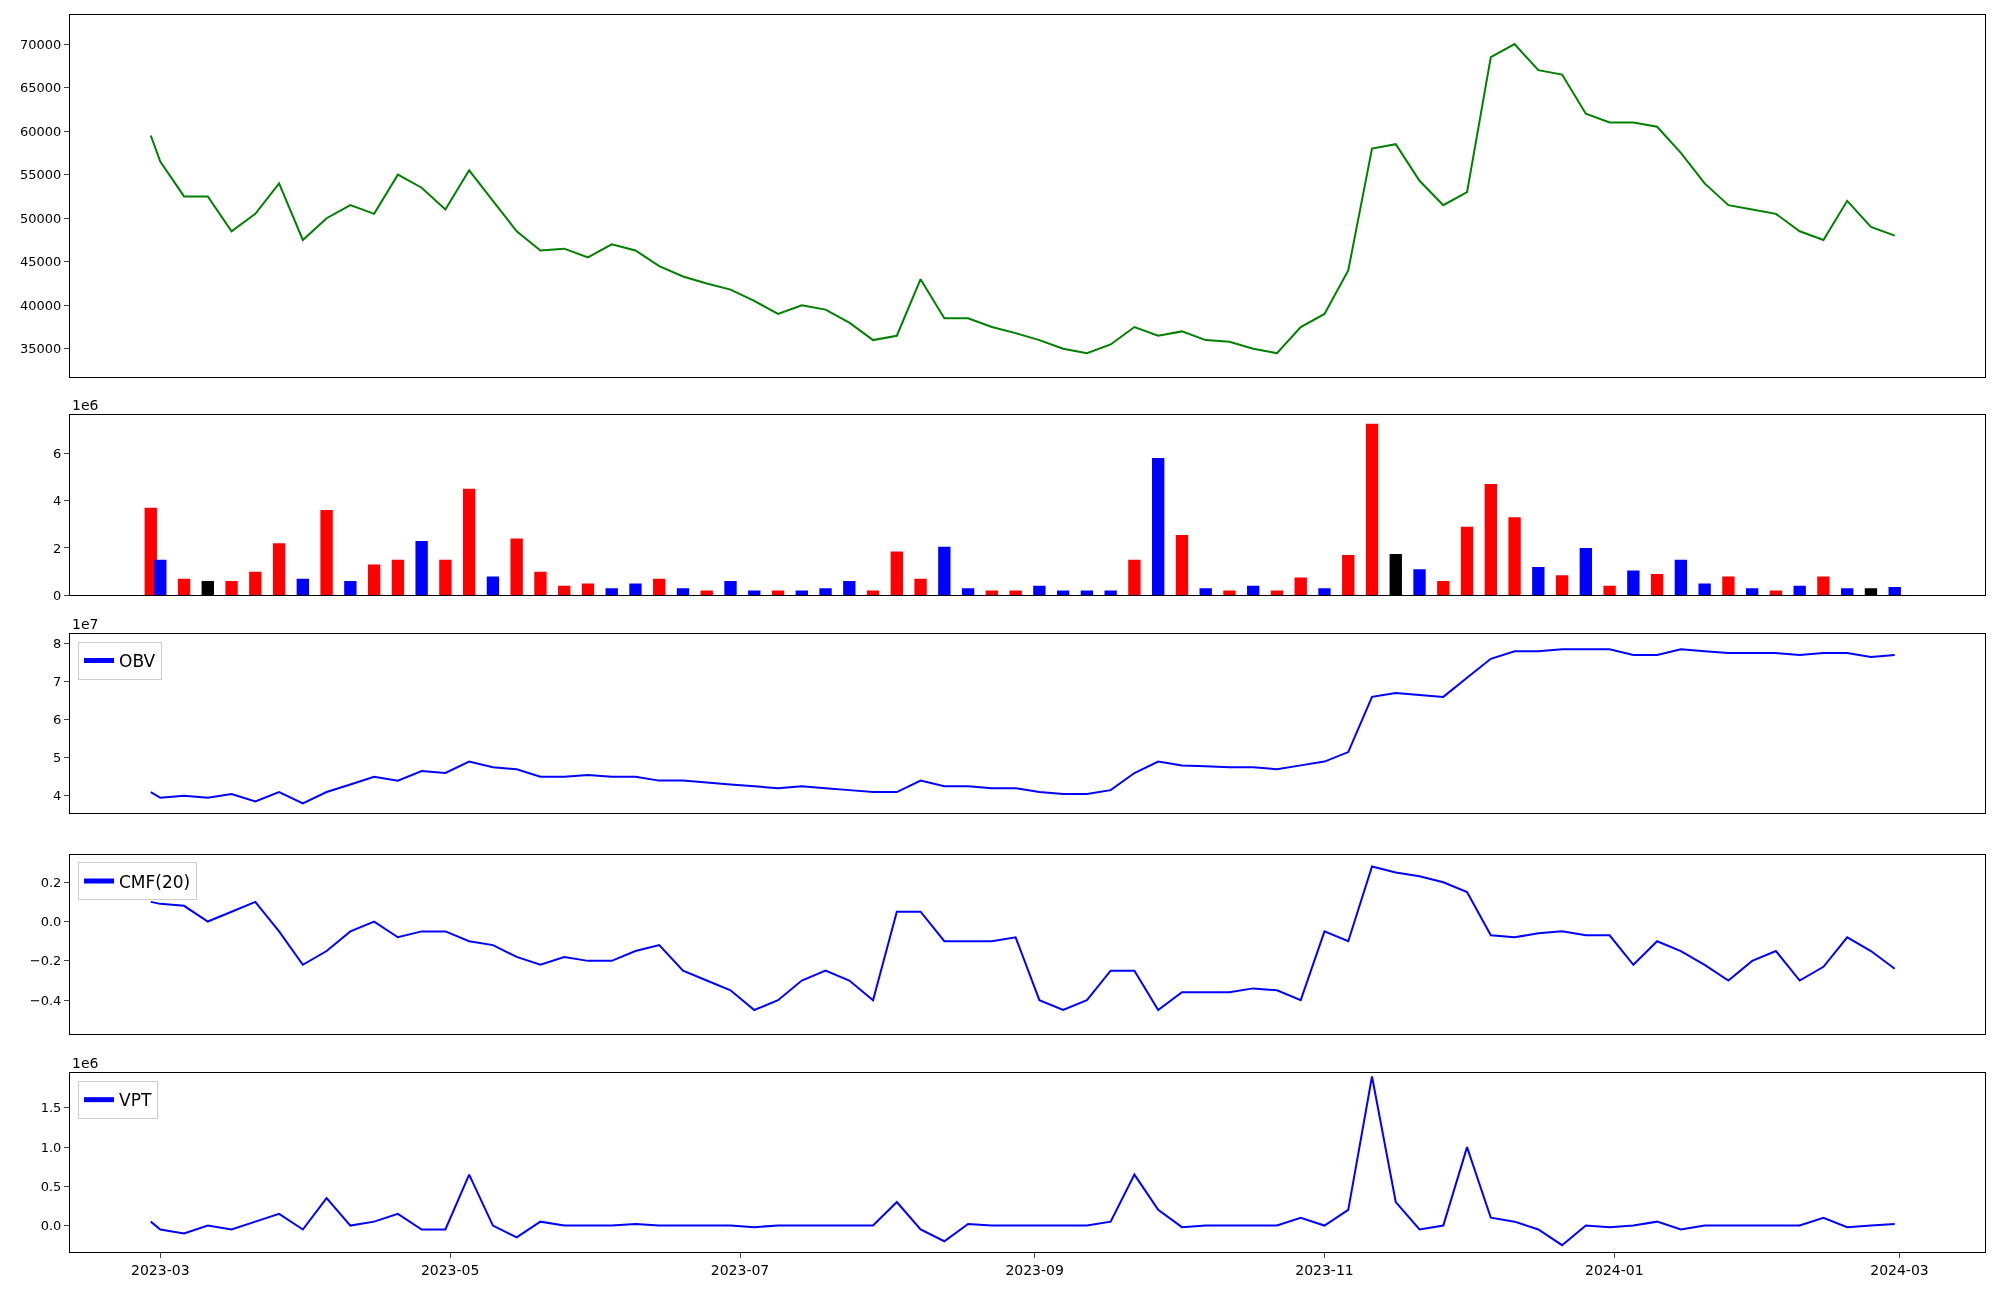  I want to click on y-tick-label: −0.4, so click(45, 1000).